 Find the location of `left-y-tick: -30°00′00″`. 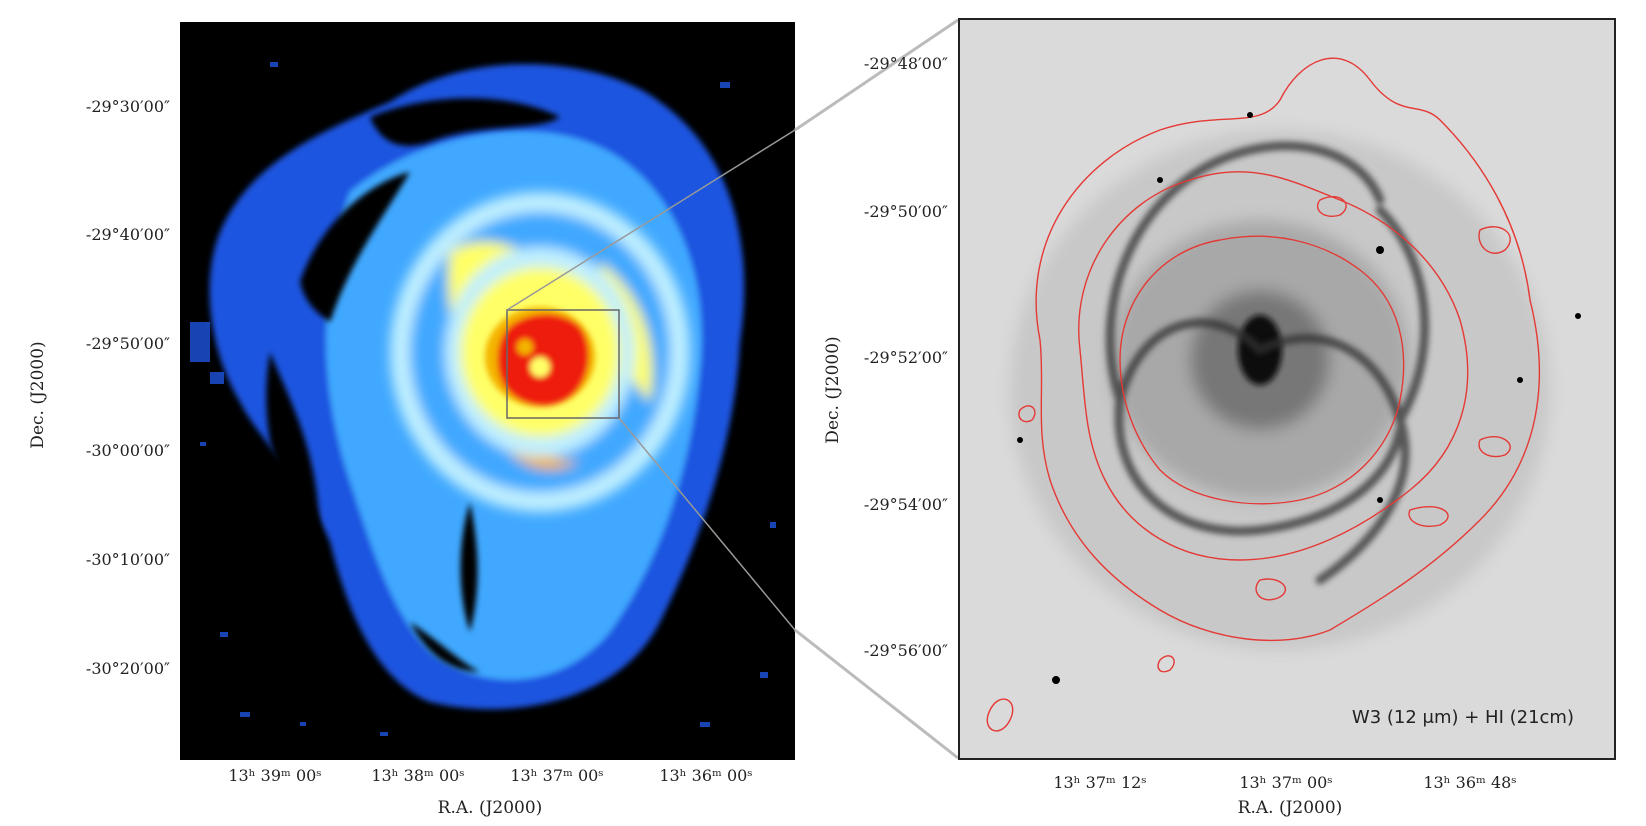

left-y-tick: -30°00′00″ is located at coordinates (127, 450).